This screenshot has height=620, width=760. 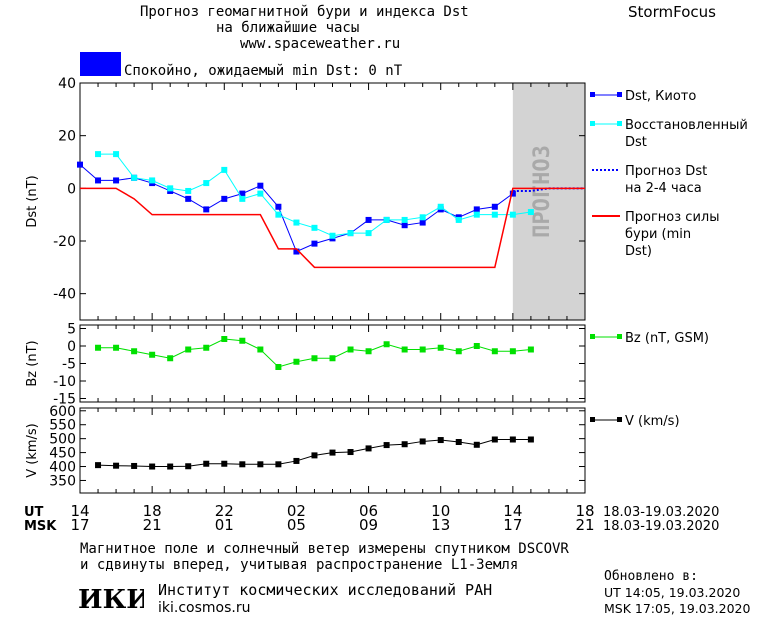 What do you see at coordinates (62, 454) in the screenshot?
I see `y-tick-label: 450` at bounding box center [62, 454].